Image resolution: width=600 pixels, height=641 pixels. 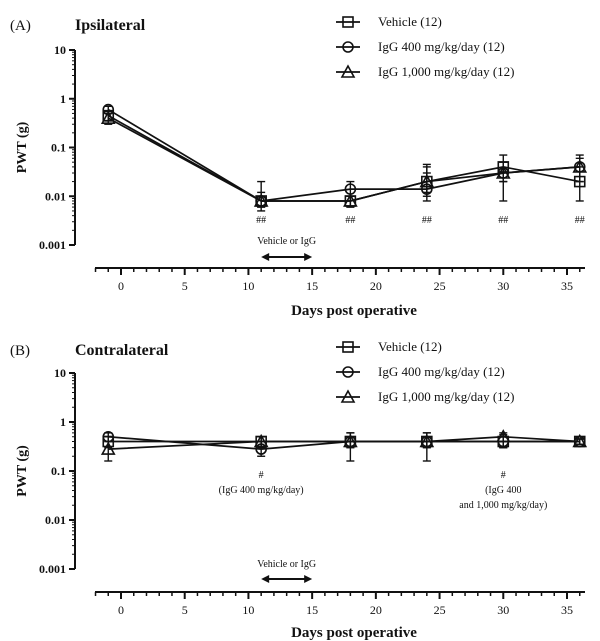 What do you see at coordinates (122, 350) in the screenshot?
I see `panel-title: Contralateral` at bounding box center [122, 350].